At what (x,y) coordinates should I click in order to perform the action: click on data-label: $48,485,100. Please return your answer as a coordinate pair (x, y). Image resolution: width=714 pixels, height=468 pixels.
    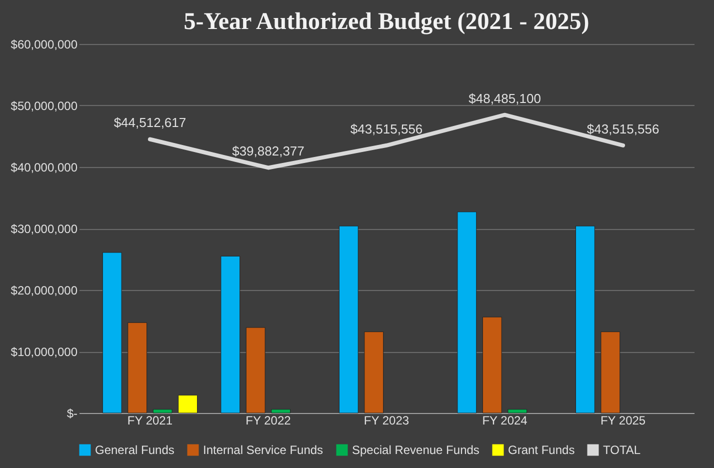
    Looking at the image, I should click on (504, 98).